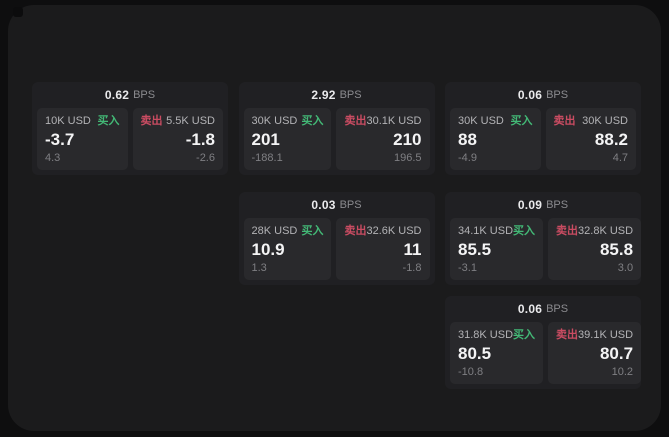  I want to click on sell-panel-top: 卖出 30K USD, so click(591, 121).